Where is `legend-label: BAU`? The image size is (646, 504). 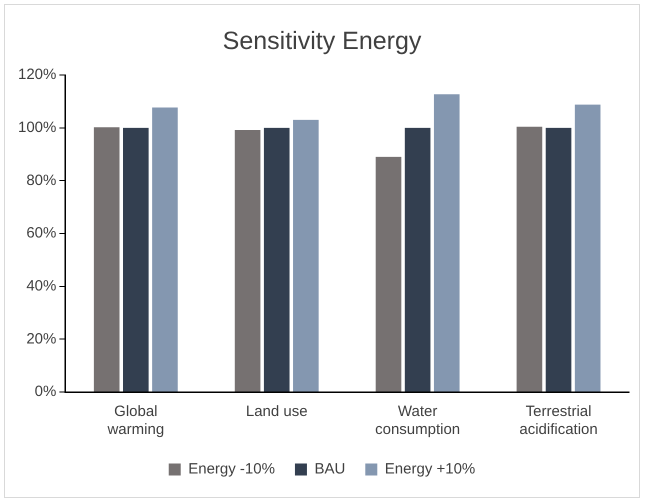 legend-label: BAU is located at coordinates (330, 469).